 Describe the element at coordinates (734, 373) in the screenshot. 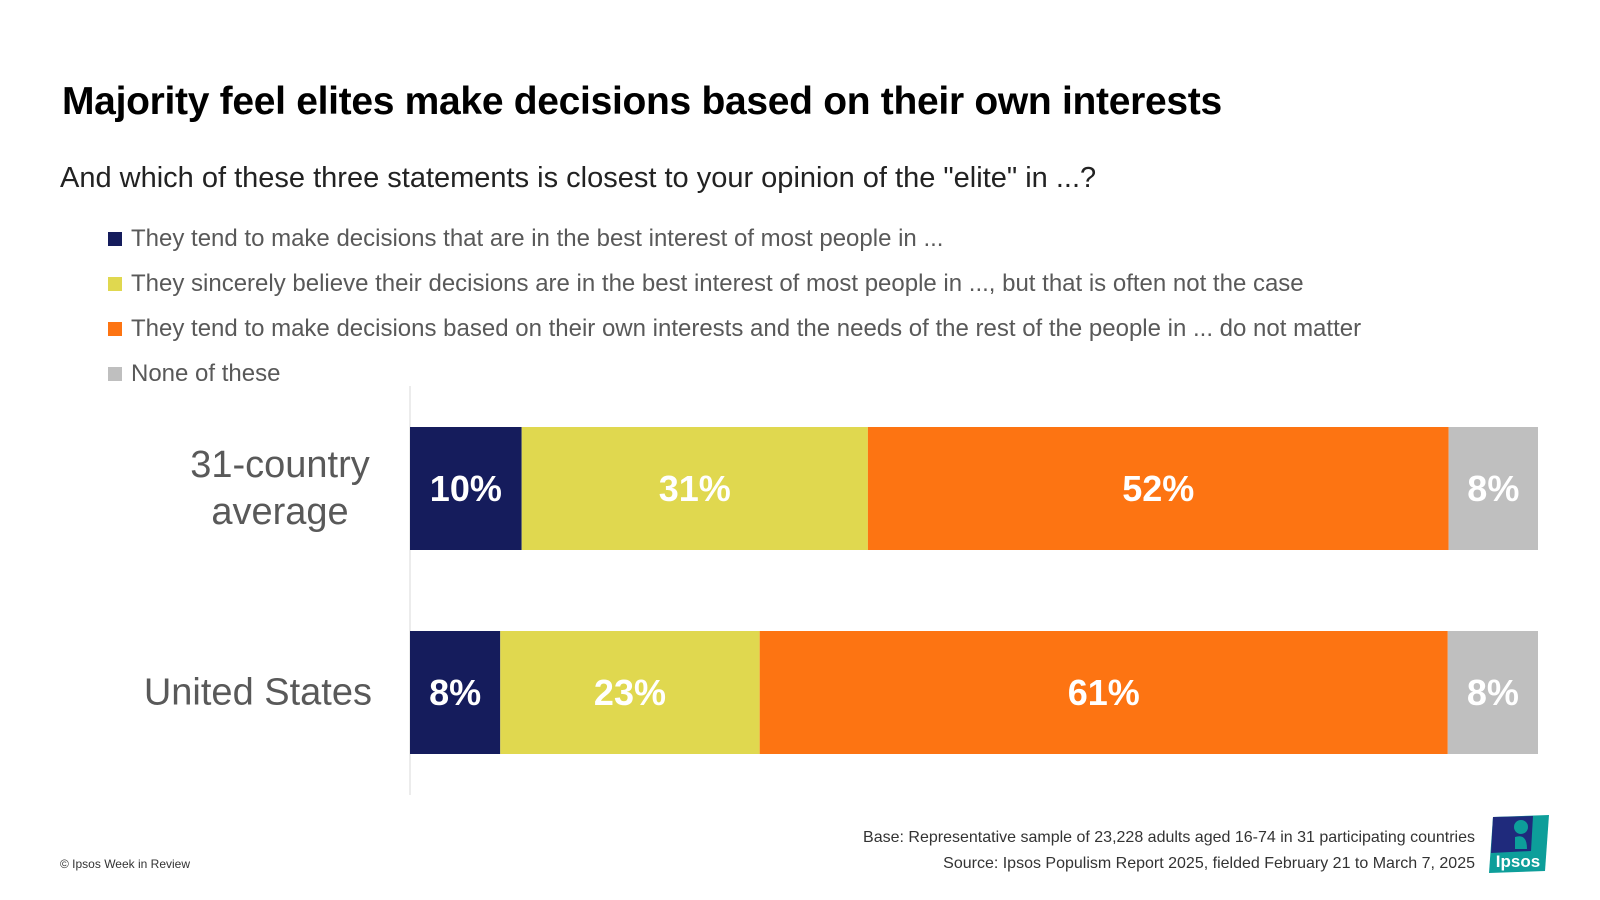

I see `legend-item-none: None of these` at that location.